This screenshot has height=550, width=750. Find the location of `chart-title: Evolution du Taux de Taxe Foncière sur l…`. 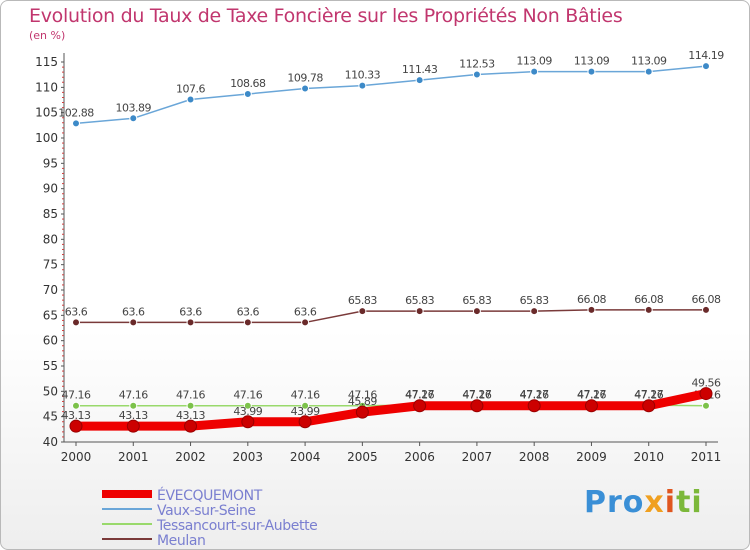

chart-title: Evolution du Taux de Taxe Foncière sur l… is located at coordinates (326, 16).